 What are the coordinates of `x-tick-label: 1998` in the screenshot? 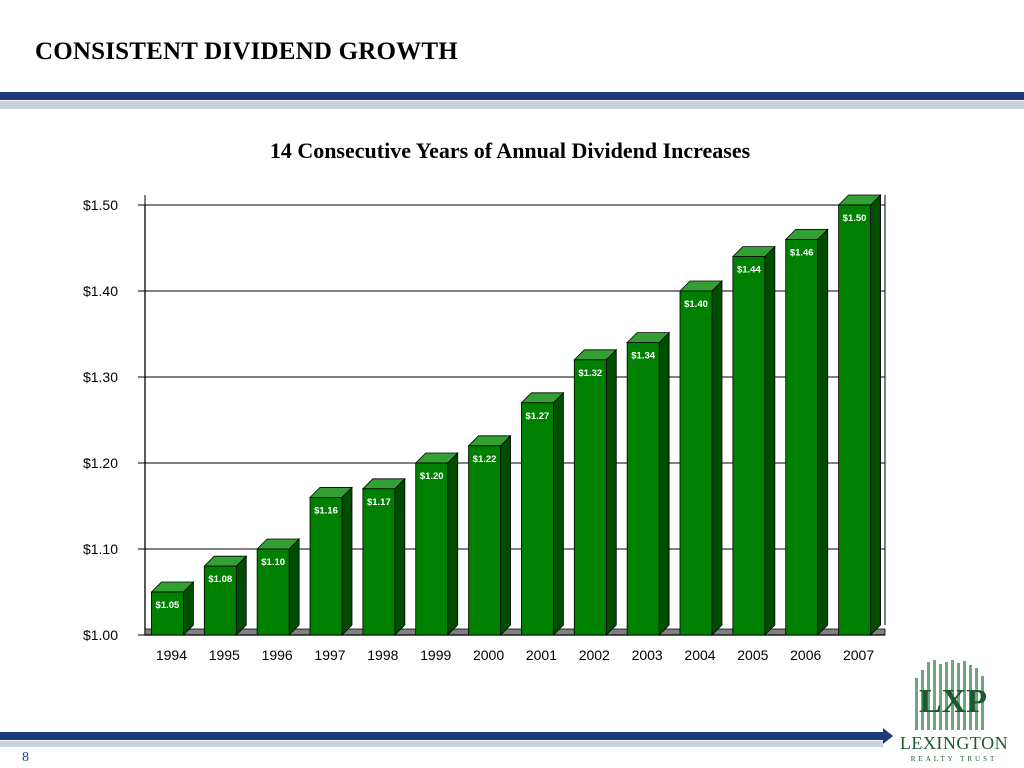 It's located at (382, 655).